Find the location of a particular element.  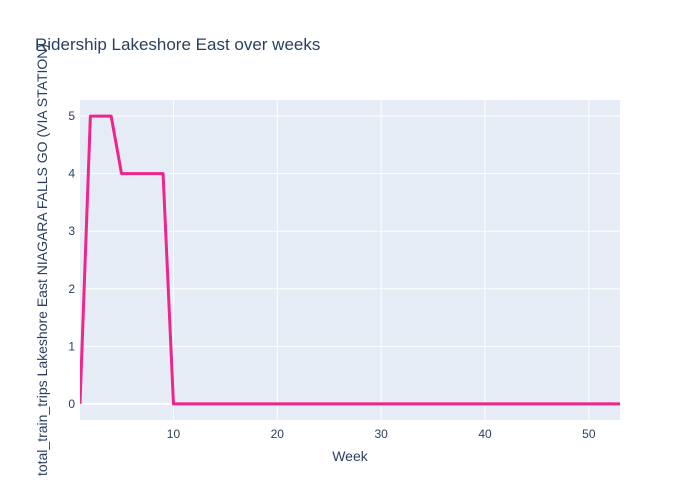

x-axis-label: Week is located at coordinates (350, 456).